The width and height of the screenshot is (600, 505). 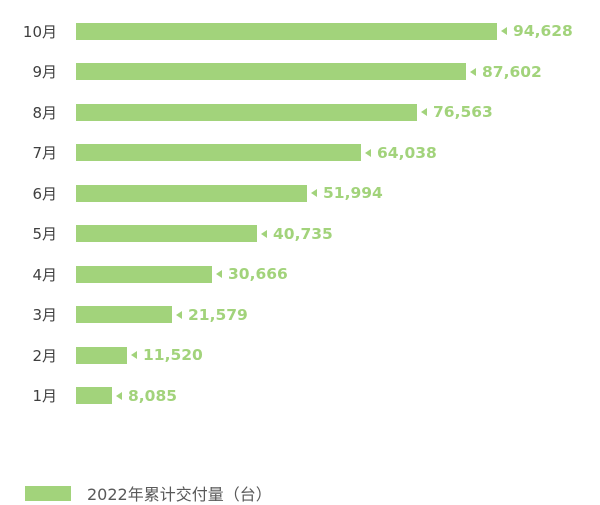 I want to click on category-label: 9月, so click(x=44, y=72).